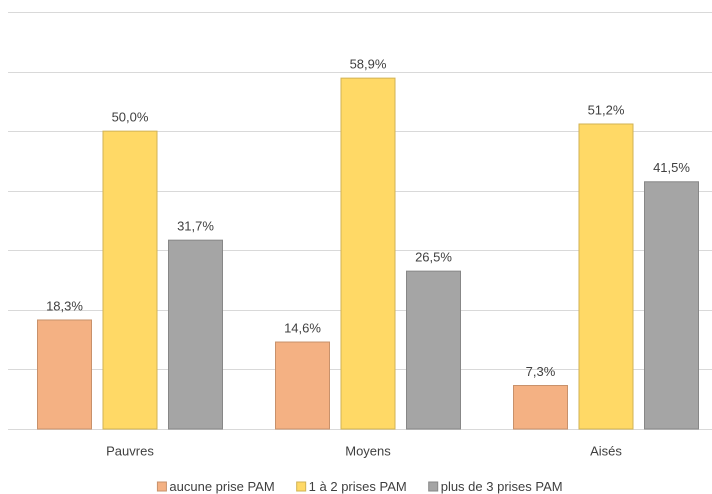 The height and width of the screenshot is (494, 712). What do you see at coordinates (302, 327) in the screenshot?
I see `data-label: 14,6%` at bounding box center [302, 327].